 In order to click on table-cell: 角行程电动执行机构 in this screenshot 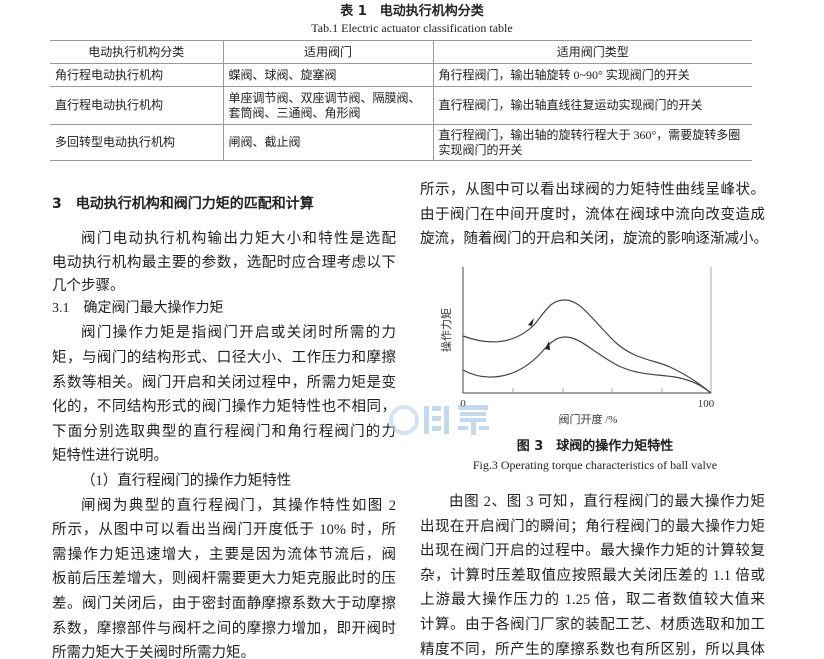, I will do `click(137, 75)`.